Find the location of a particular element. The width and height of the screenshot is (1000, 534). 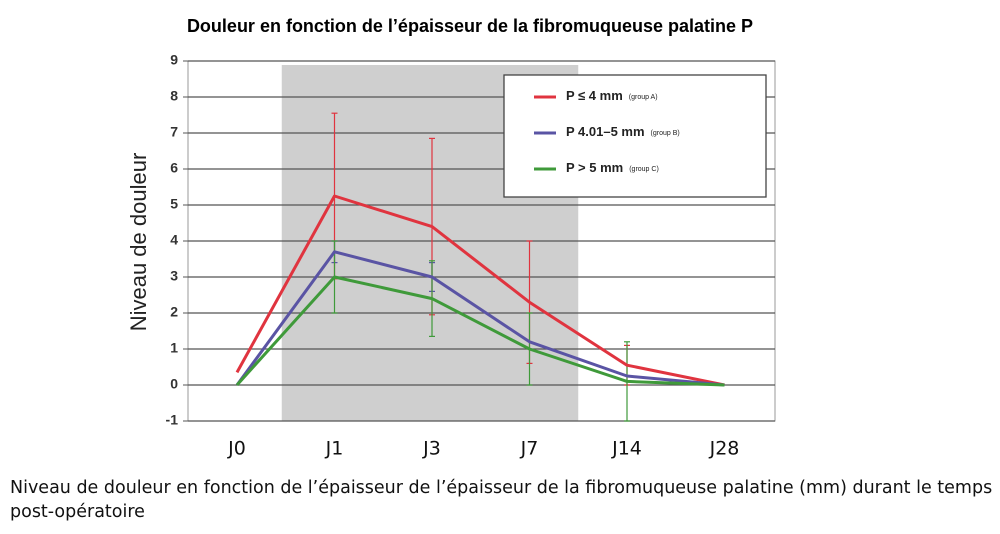

y-axis-label: Niveau de douleur is located at coordinates (138, 242).